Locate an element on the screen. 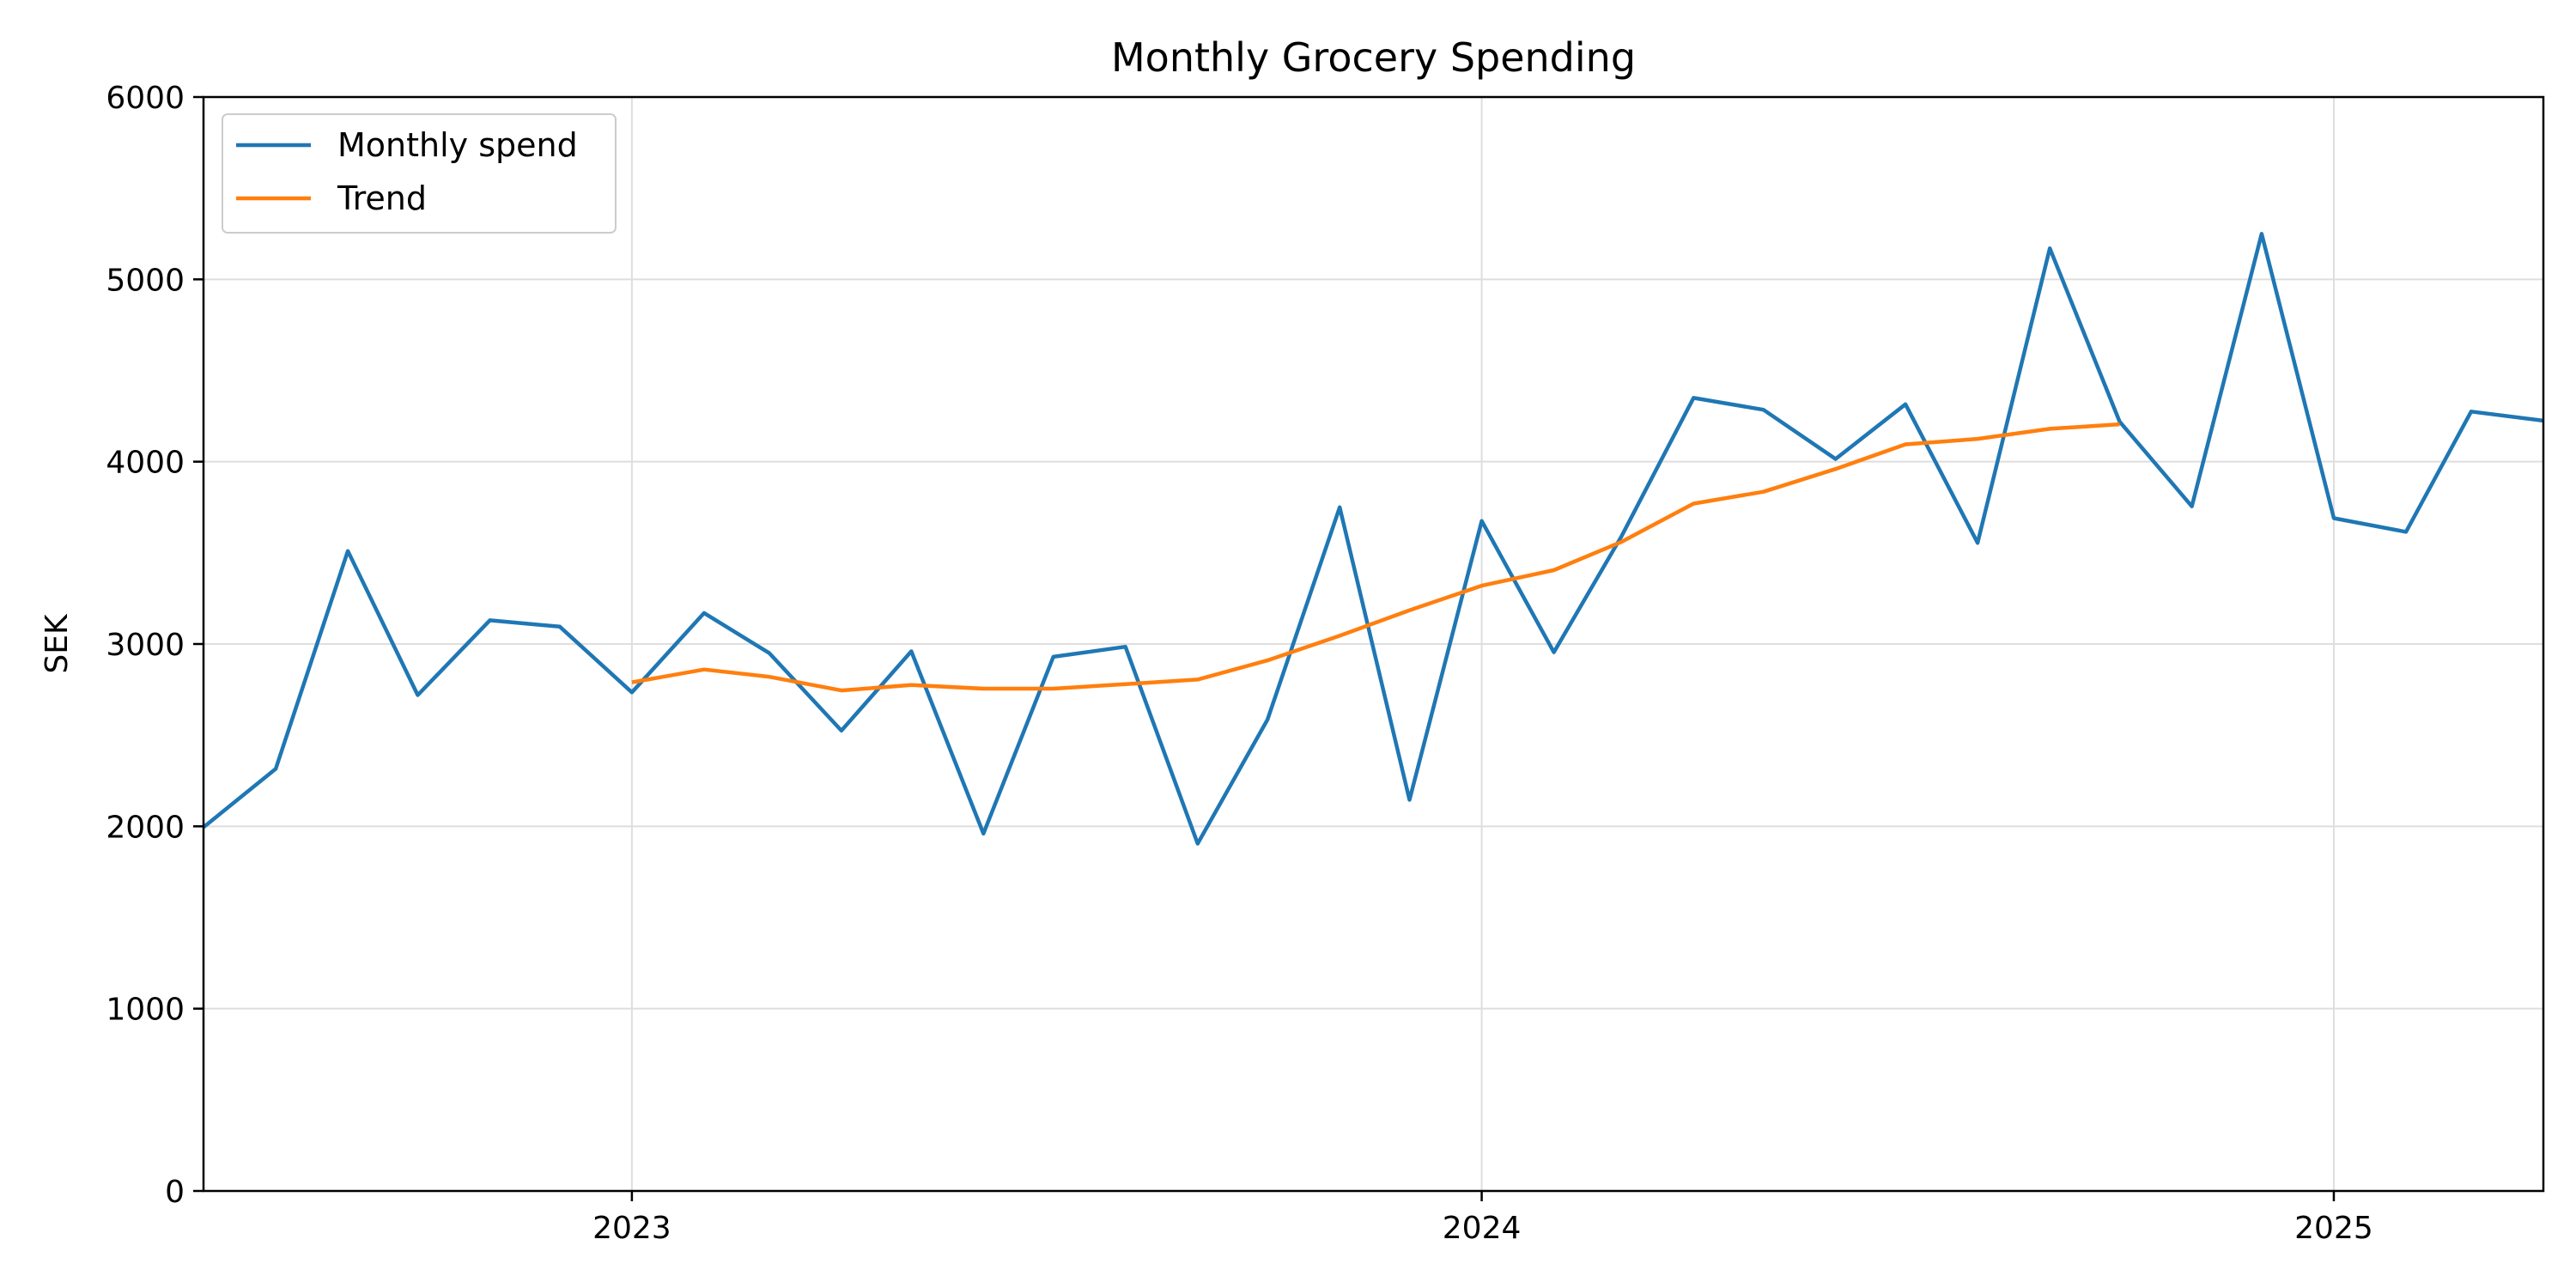 The image size is (2576, 1288). y-tick-label: 0 is located at coordinates (175, 1192).